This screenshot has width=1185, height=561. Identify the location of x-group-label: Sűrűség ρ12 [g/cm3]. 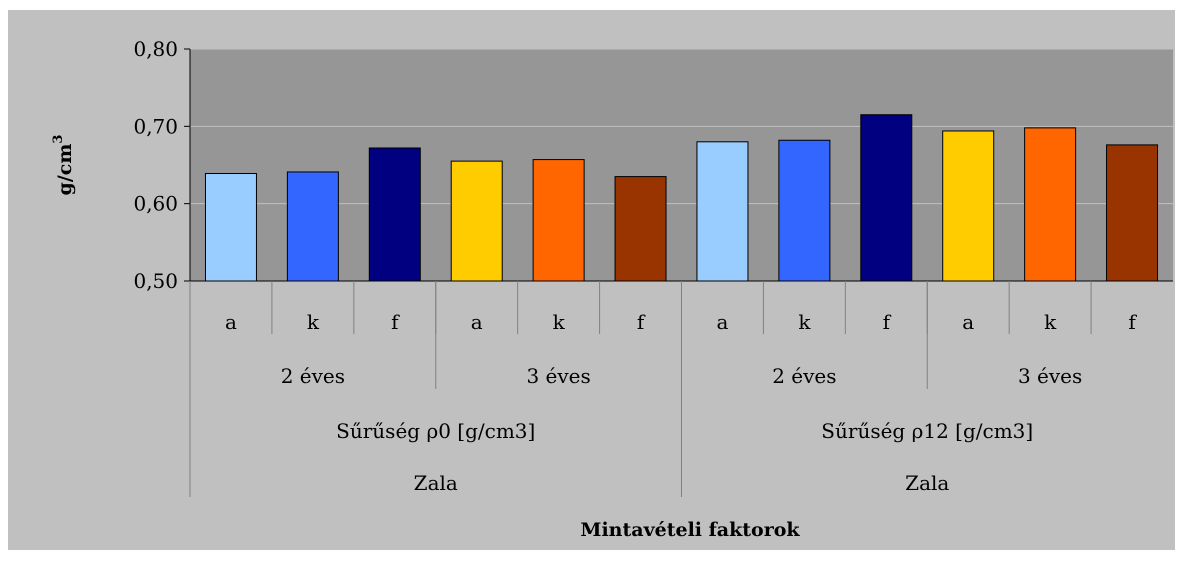
(927, 431).